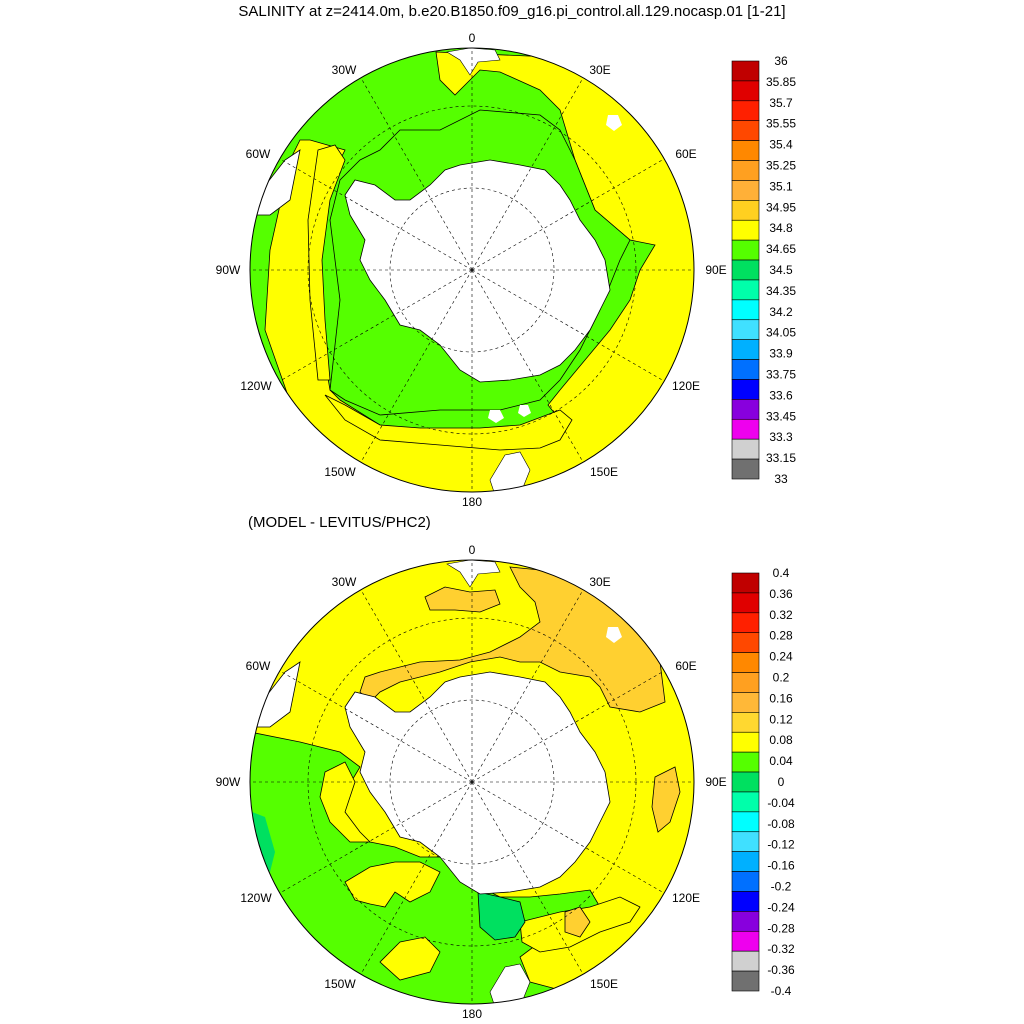  I want to click on colorbar-label: 0.28, so click(781, 636).